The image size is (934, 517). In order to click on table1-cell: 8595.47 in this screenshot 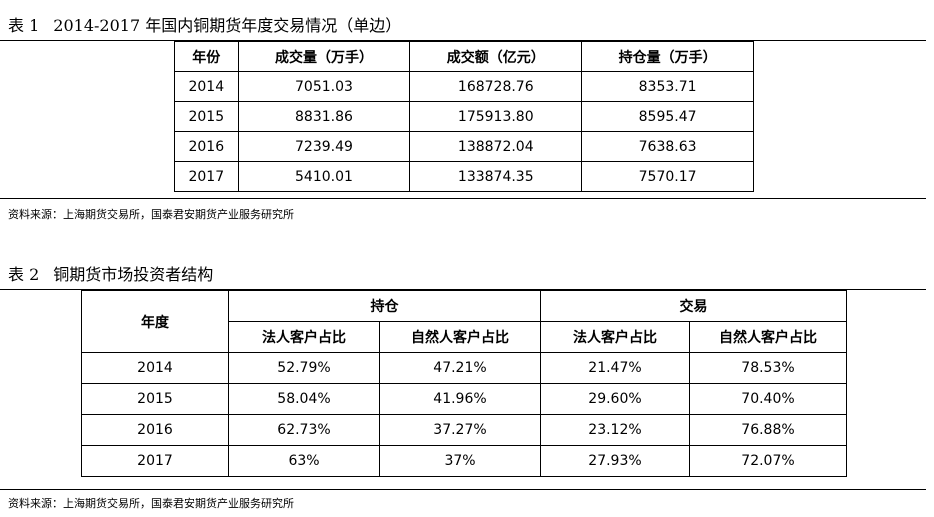, I will do `click(667, 116)`.